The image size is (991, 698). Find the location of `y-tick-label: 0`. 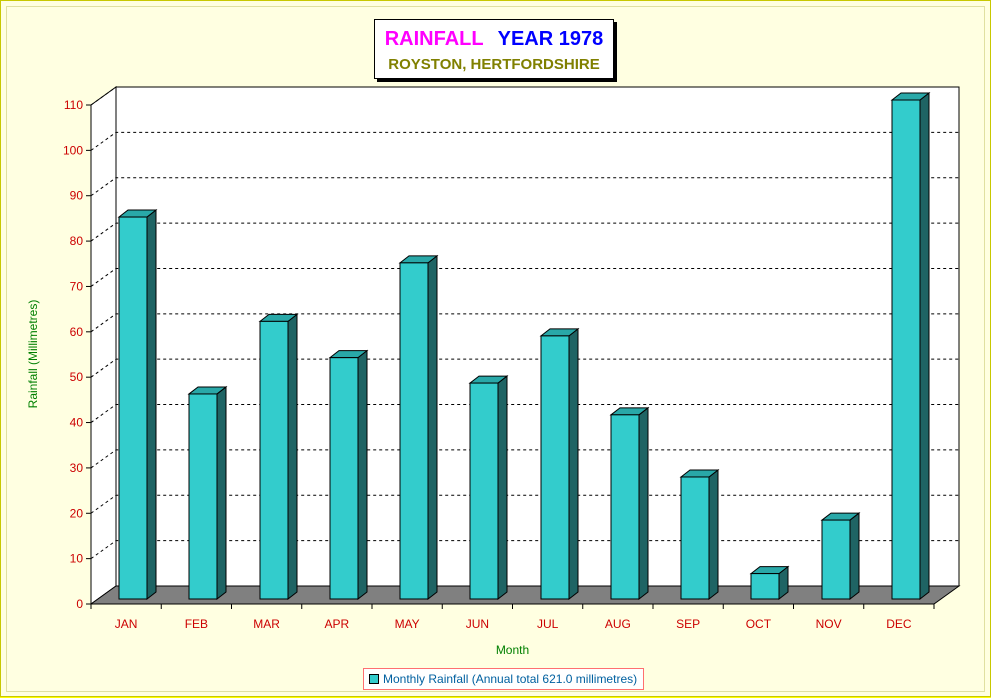

y-tick-label: 0 is located at coordinates (79, 604).